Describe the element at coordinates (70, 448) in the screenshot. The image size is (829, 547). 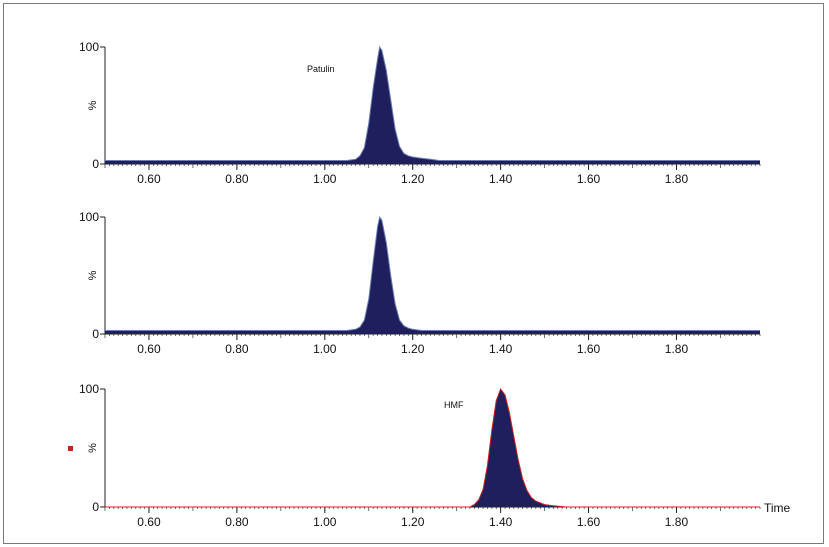
I see `red-marker-icon` at that location.